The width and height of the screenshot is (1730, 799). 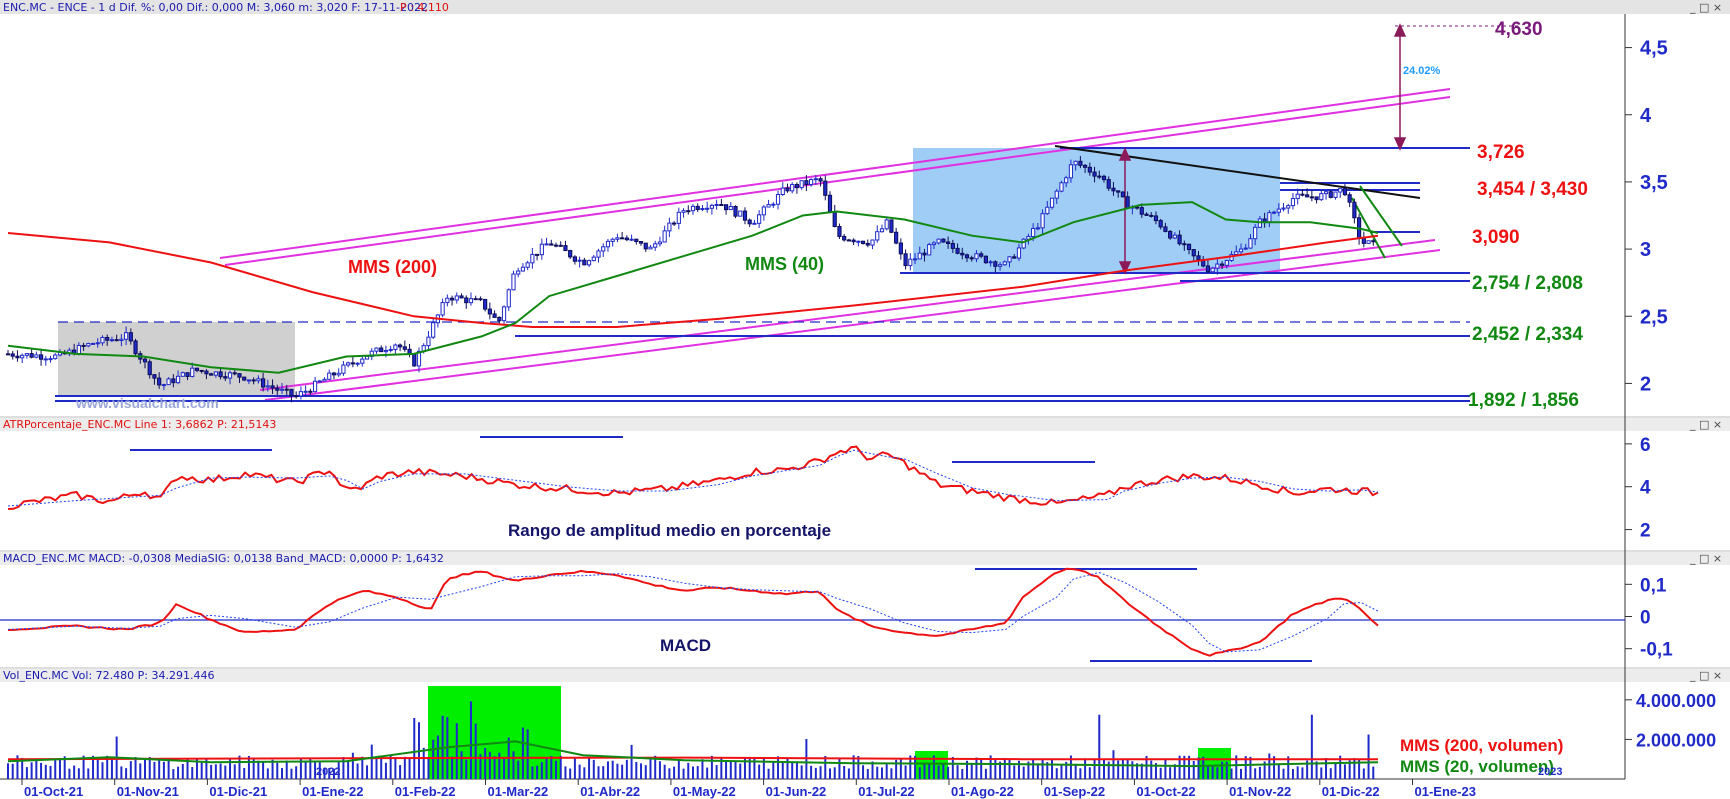 What do you see at coordinates (1638, 488) in the screenshot?
I see `atr-y-axis: 6 4 2` at bounding box center [1638, 488].